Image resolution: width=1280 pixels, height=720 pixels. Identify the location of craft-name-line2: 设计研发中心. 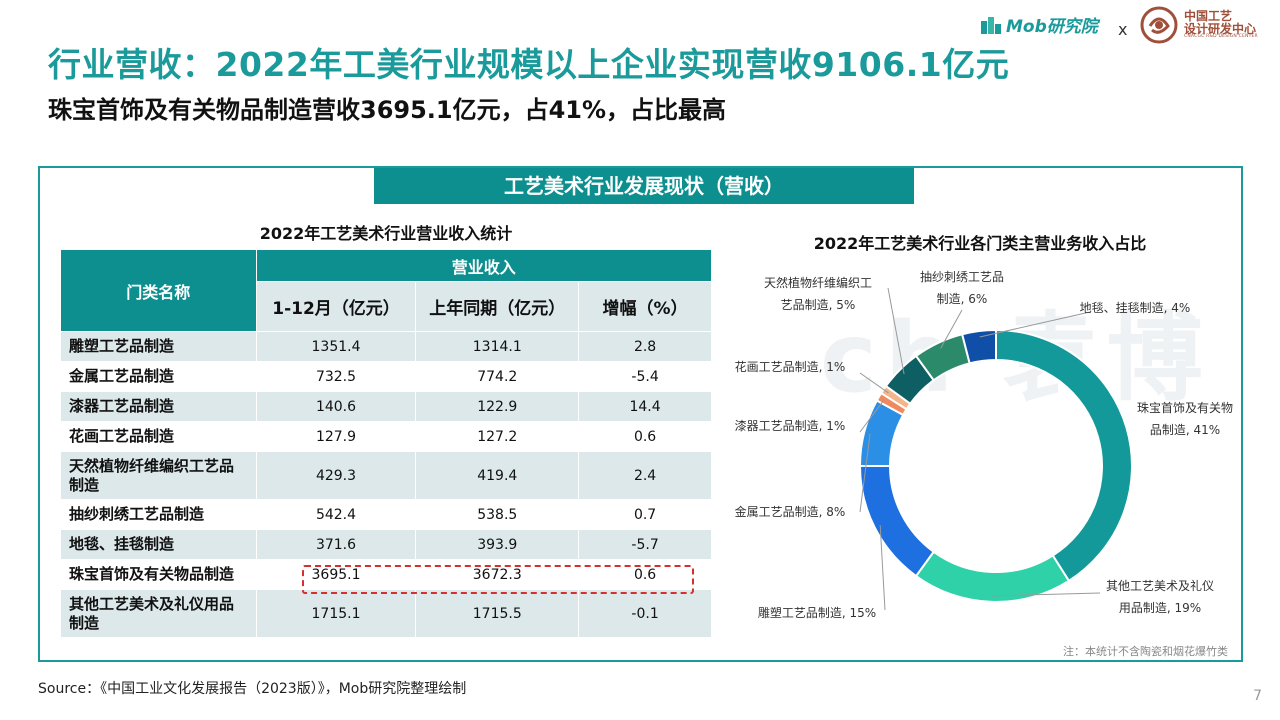
(1220, 28).